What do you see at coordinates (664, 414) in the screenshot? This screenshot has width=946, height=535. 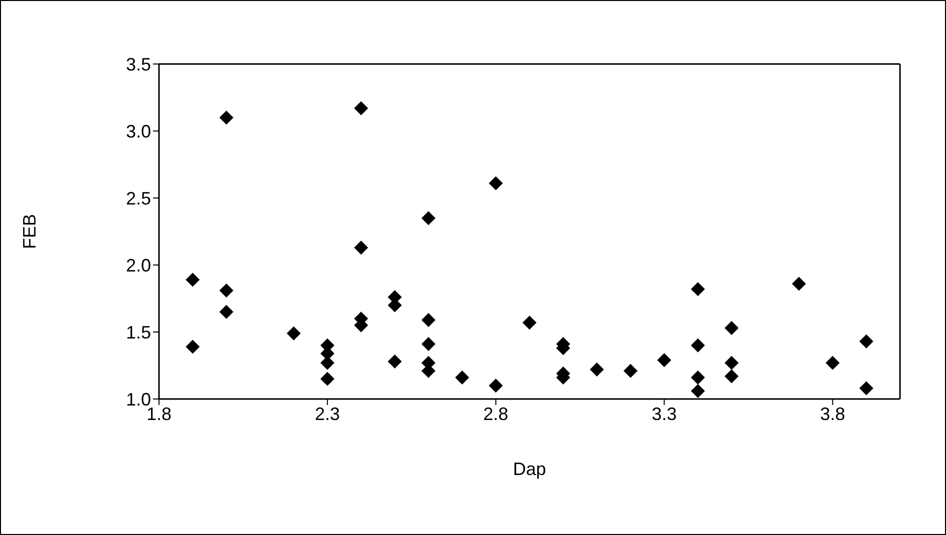 I see `x-tick-label: 3.3` at bounding box center [664, 414].